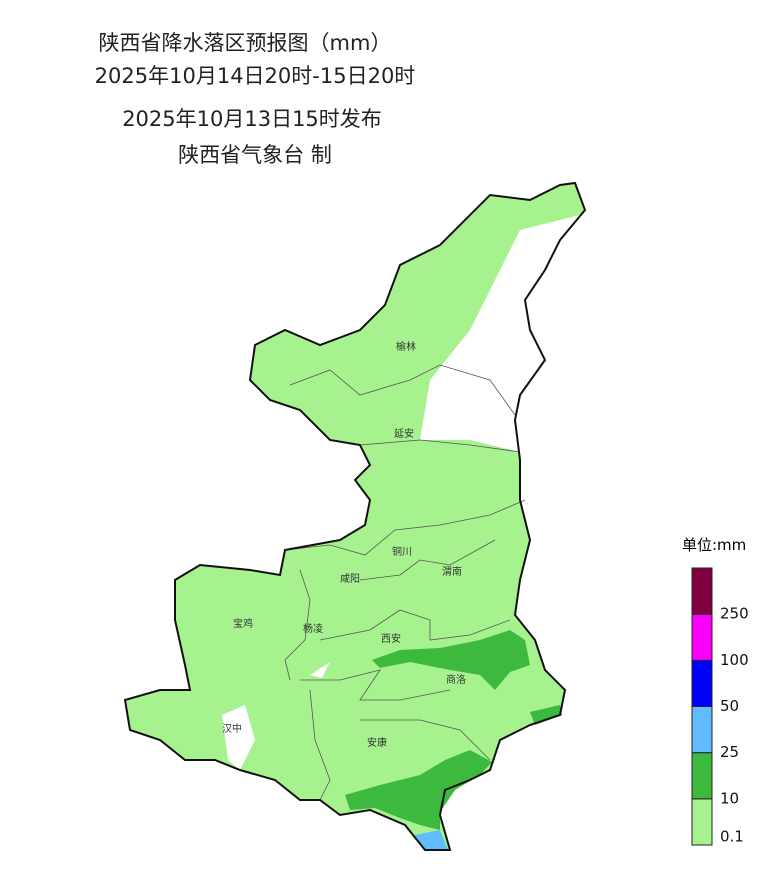  Describe the element at coordinates (350, 579) in the screenshot. I see `city-label: 咸阳` at that location.